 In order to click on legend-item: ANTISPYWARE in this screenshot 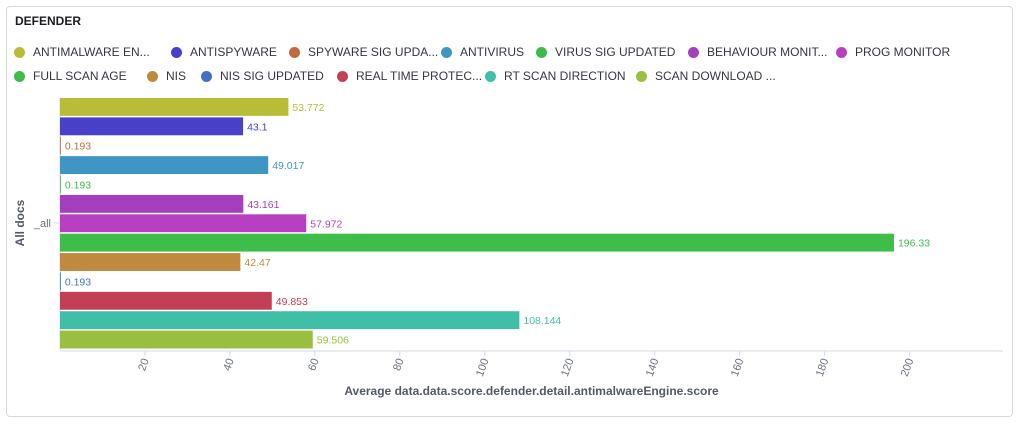, I will do `click(224, 52)`.